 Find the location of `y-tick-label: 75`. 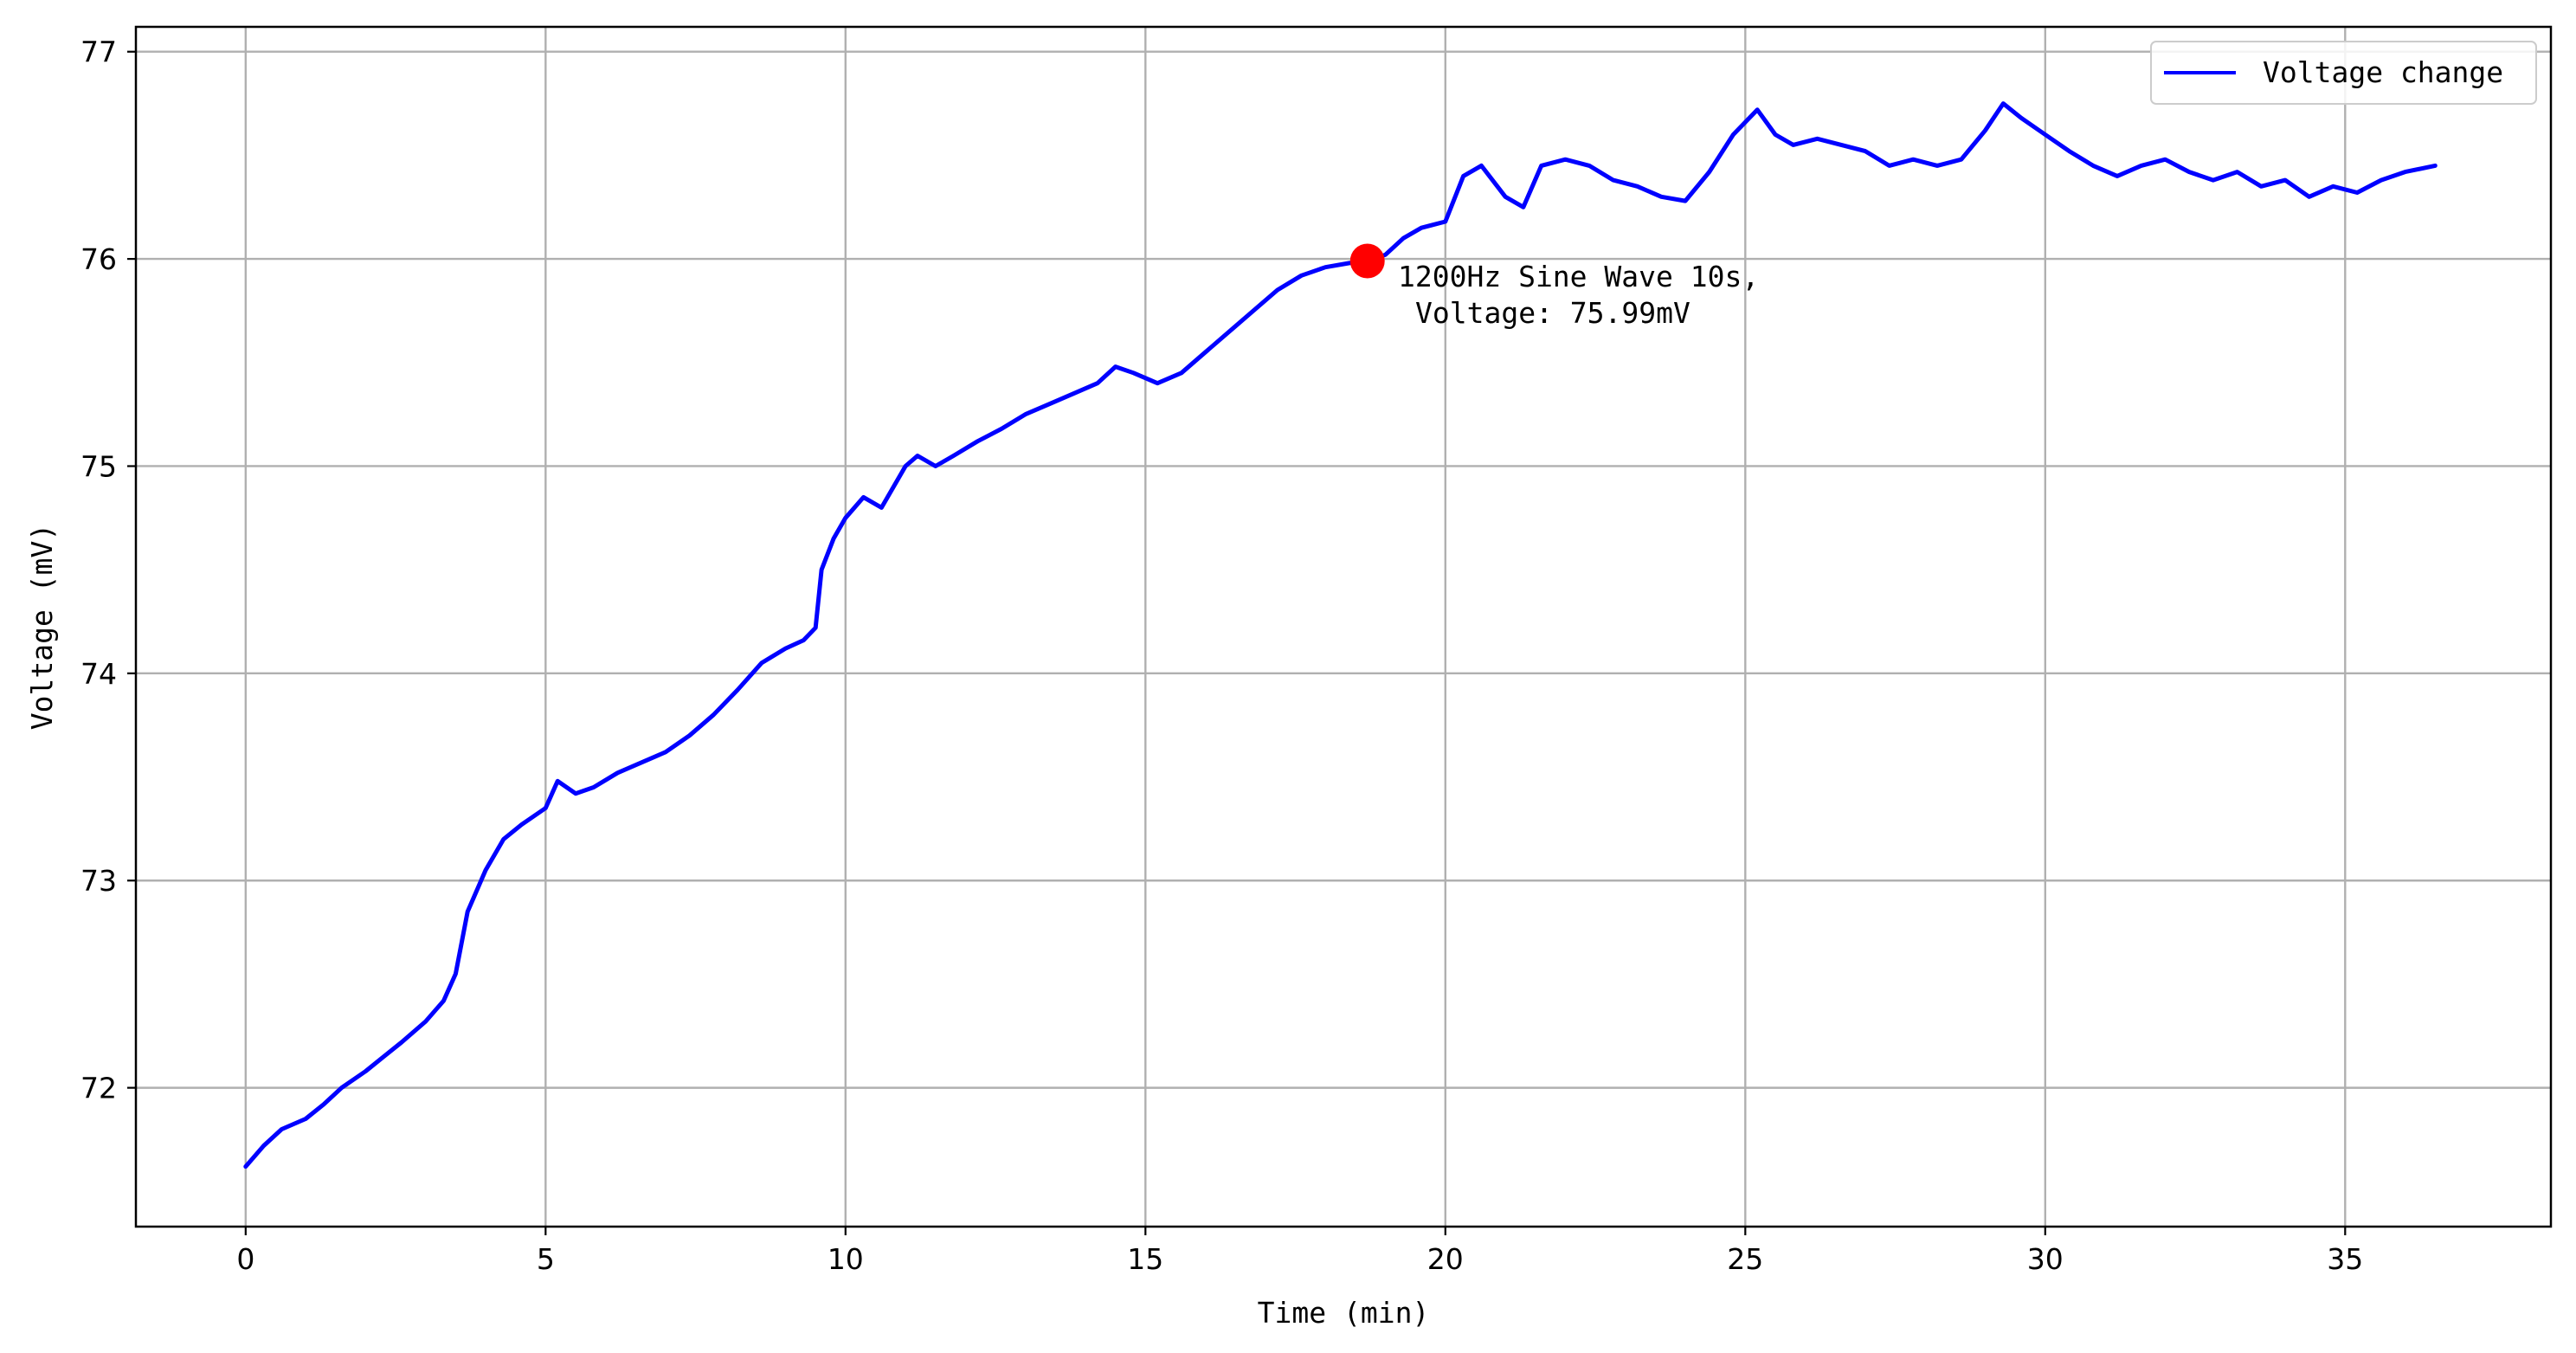

y-tick-label: 75 is located at coordinates (98, 466).